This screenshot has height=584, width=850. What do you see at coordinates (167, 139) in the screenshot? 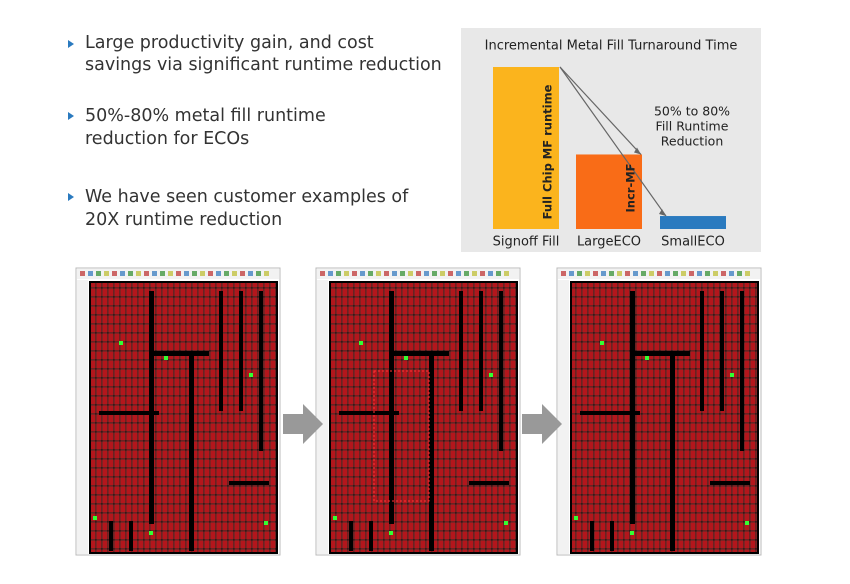
I see `bullet-text: reduction for ECOs` at bounding box center [167, 139].